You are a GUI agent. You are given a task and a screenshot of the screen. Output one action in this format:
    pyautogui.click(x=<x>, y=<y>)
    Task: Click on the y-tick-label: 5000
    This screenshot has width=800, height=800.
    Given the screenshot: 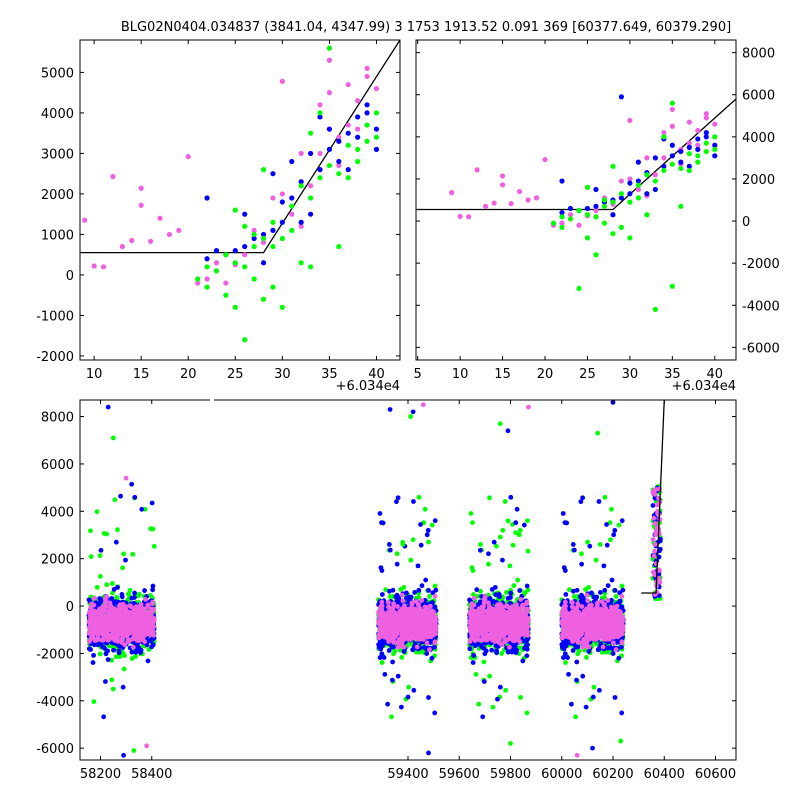 What is the action you would take?
    pyautogui.click(x=57, y=73)
    